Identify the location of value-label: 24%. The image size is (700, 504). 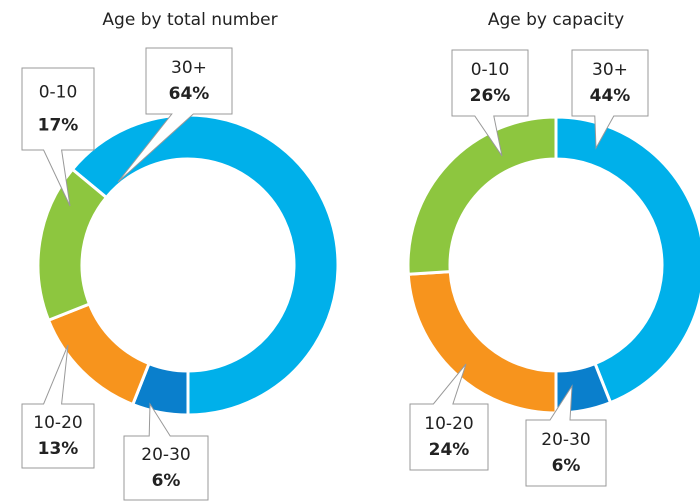
(449, 450).